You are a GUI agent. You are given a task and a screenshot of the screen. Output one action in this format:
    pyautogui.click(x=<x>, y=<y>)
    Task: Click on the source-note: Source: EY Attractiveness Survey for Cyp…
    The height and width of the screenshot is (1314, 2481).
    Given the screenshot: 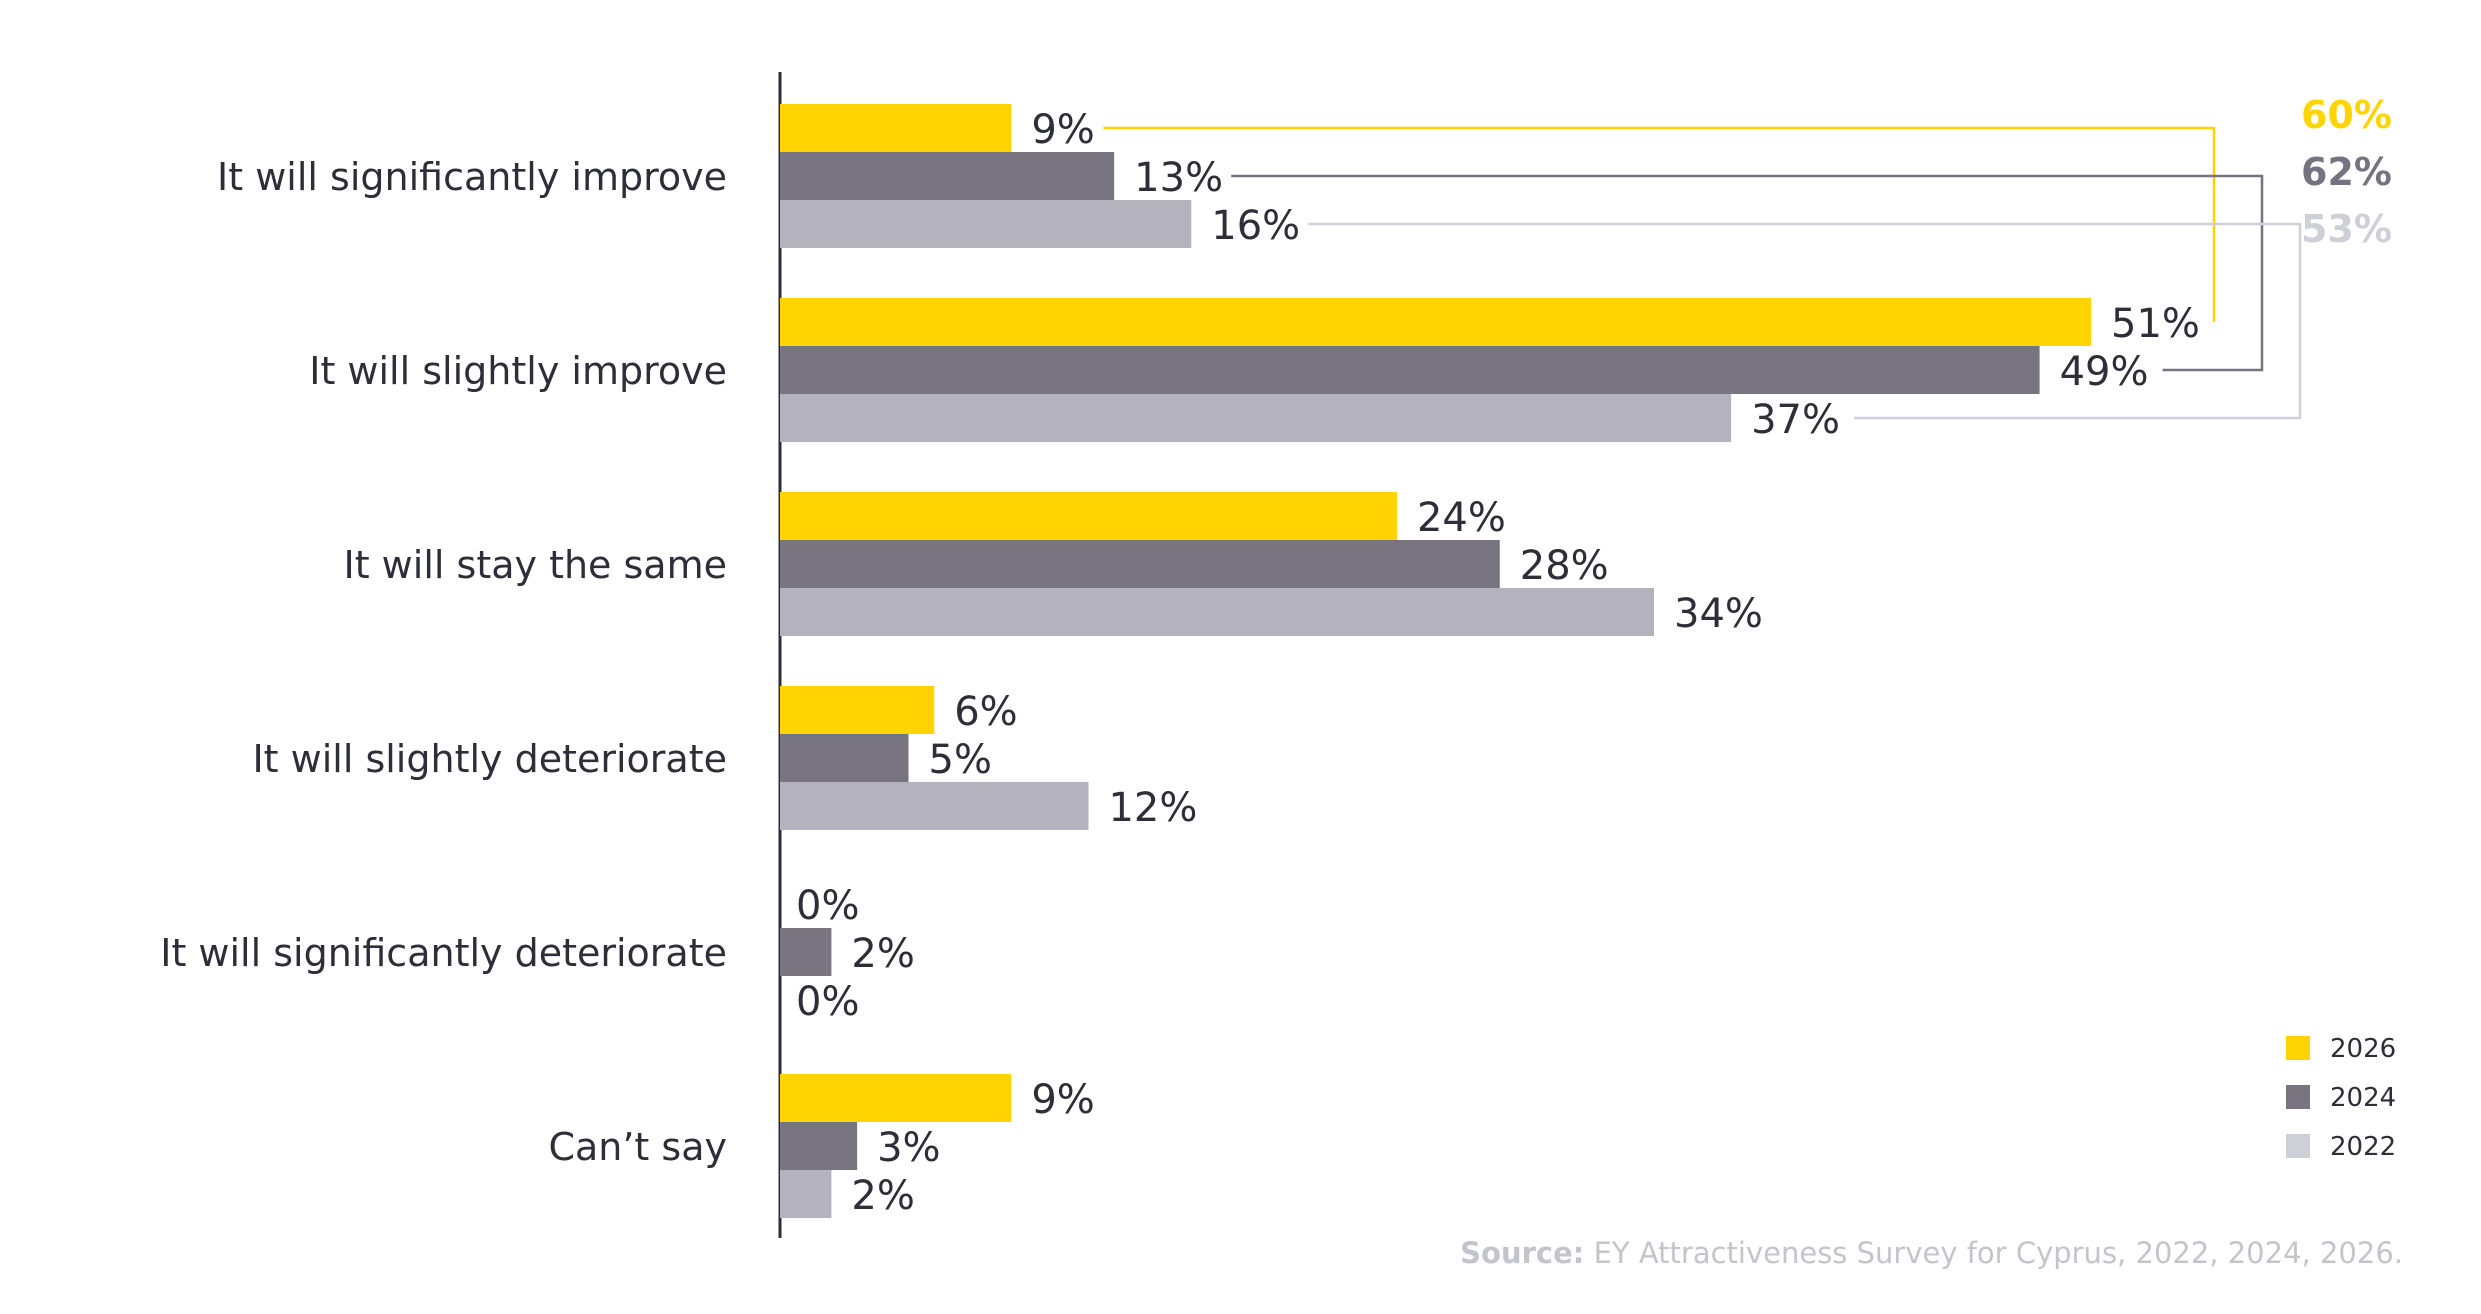 What is the action you would take?
    pyautogui.click(x=1931, y=1253)
    